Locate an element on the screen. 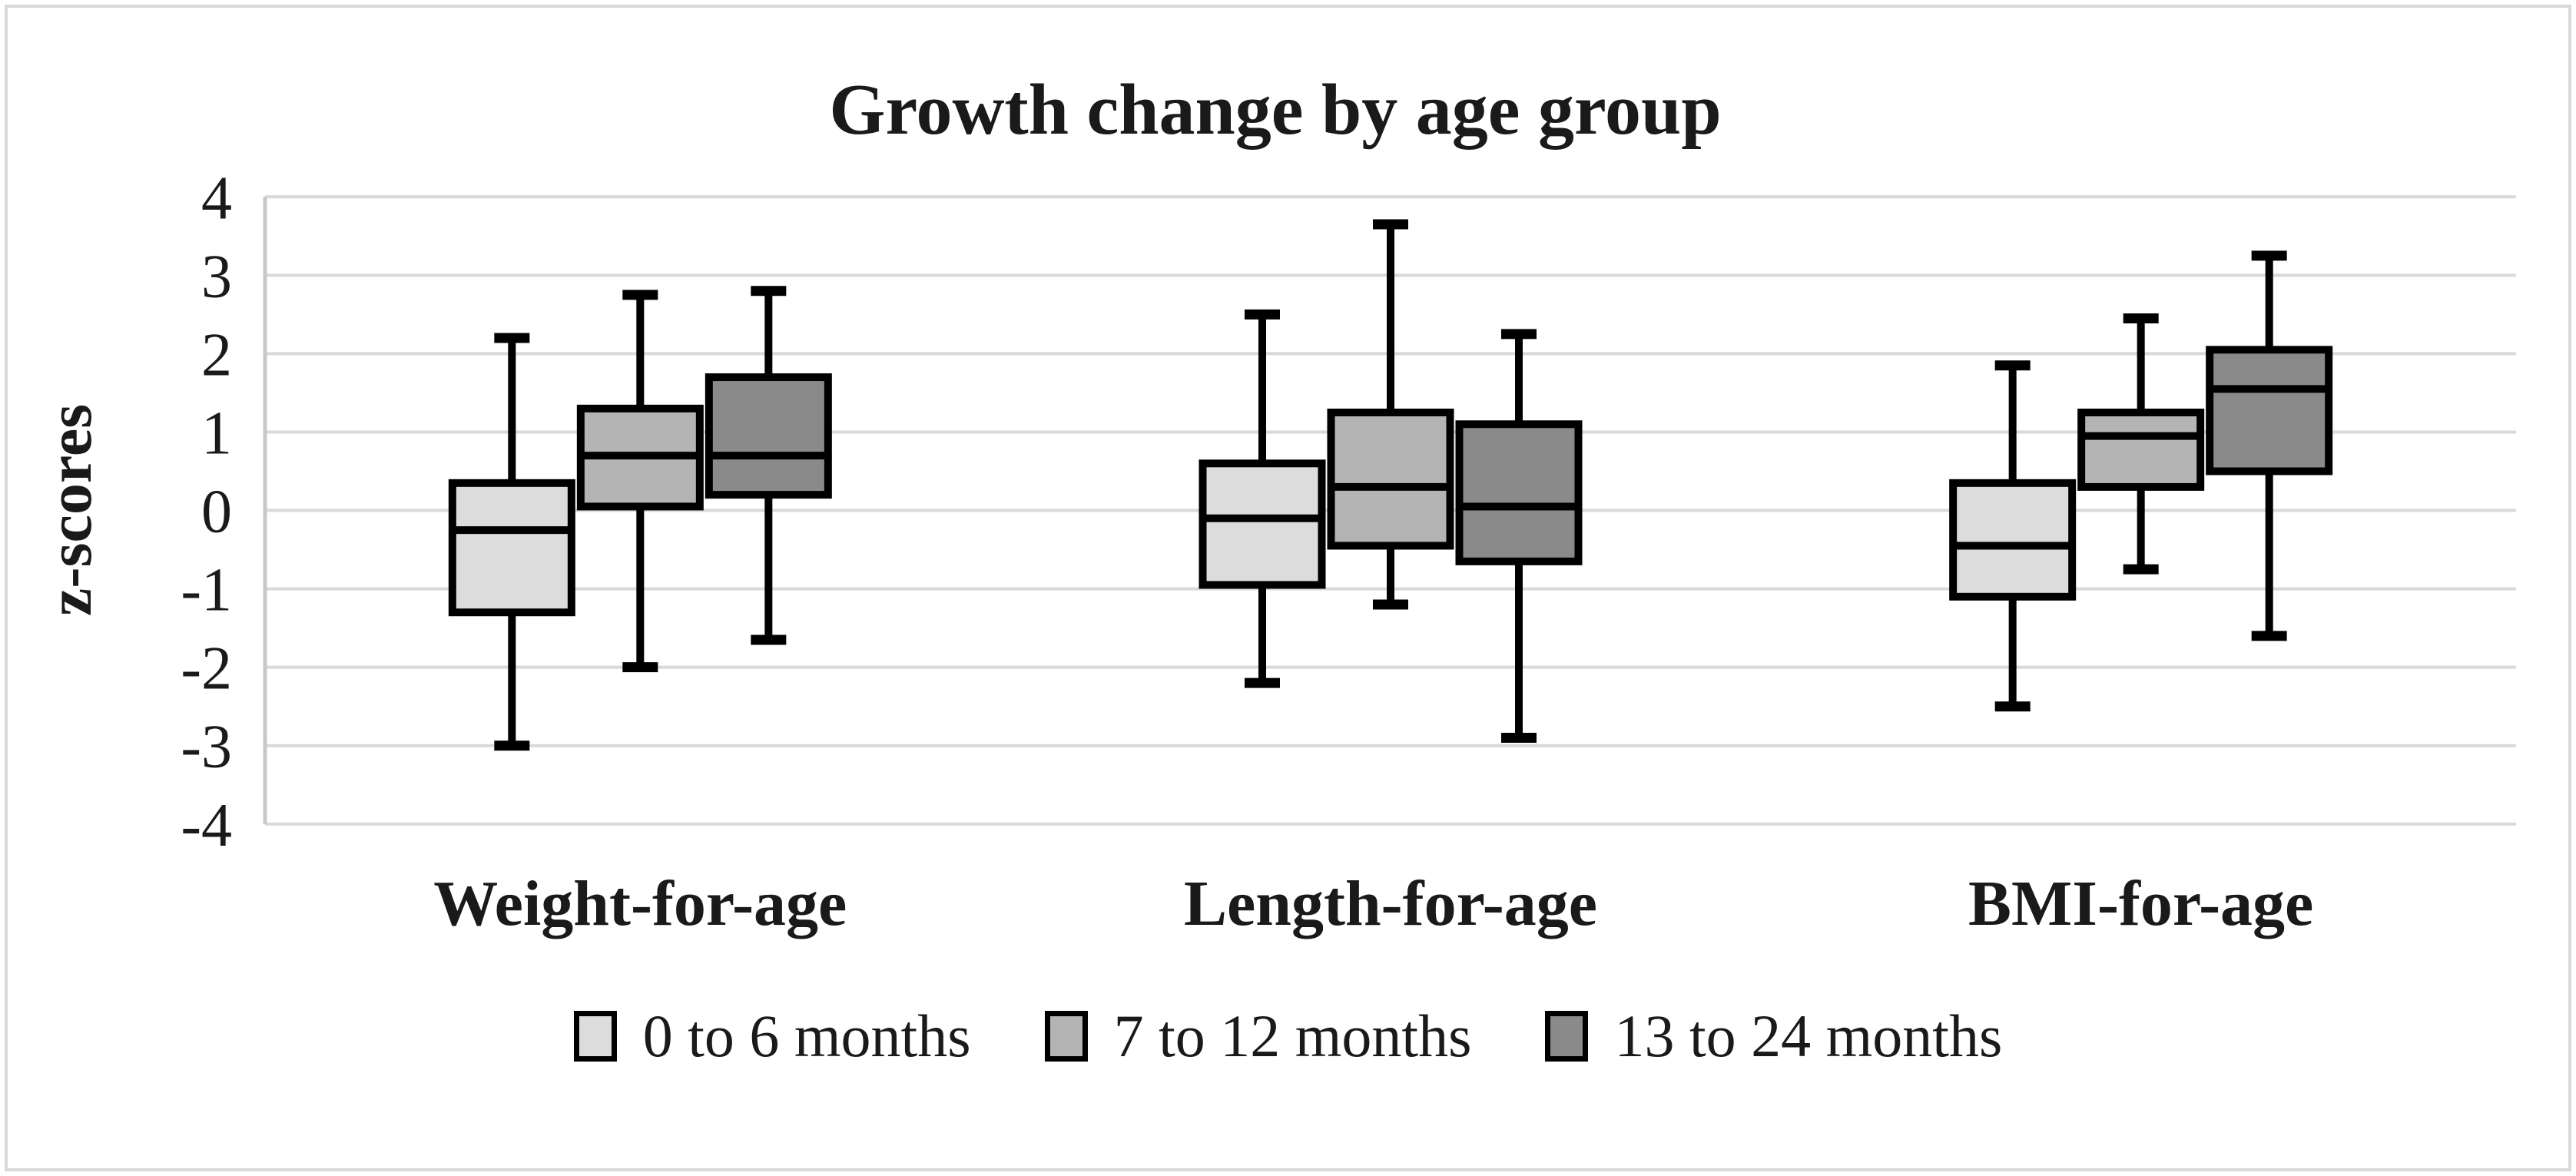  y-tick-label: 1 is located at coordinates (216, 433).